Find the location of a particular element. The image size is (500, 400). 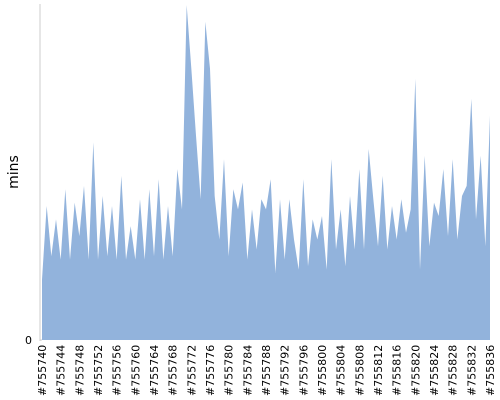

y-axis-label: mins is located at coordinates (14, 172).